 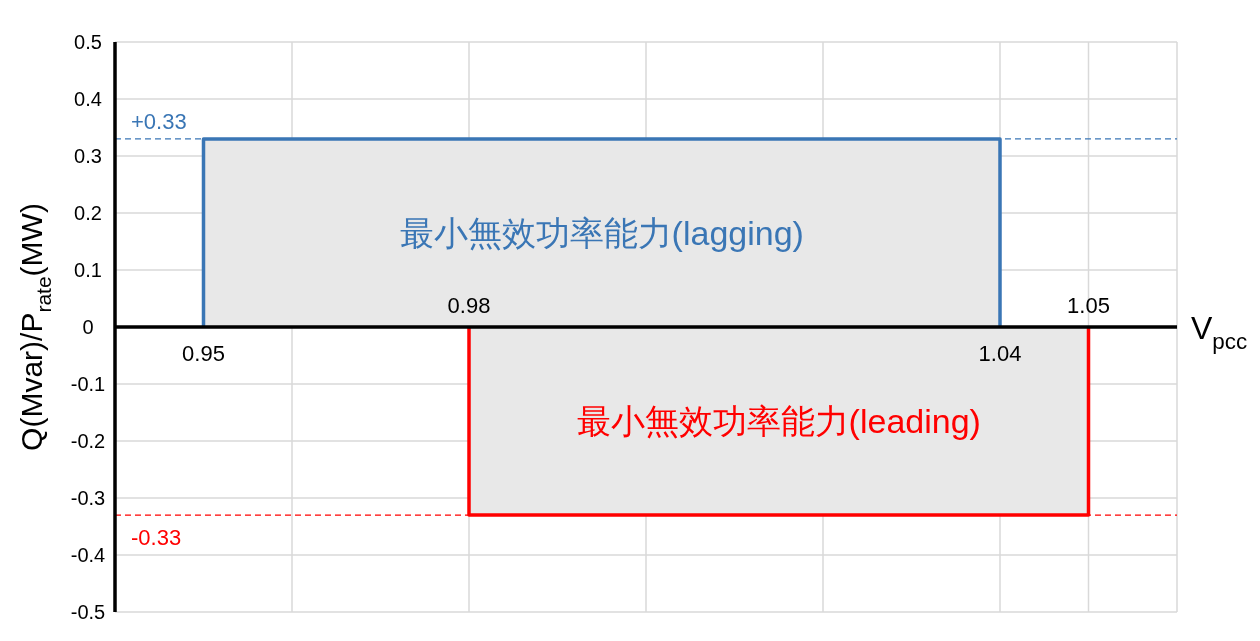 What do you see at coordinates (88, 213) in the screenshot?
I see `y-tick-label: 0.2` at bounding box center [88, 213].